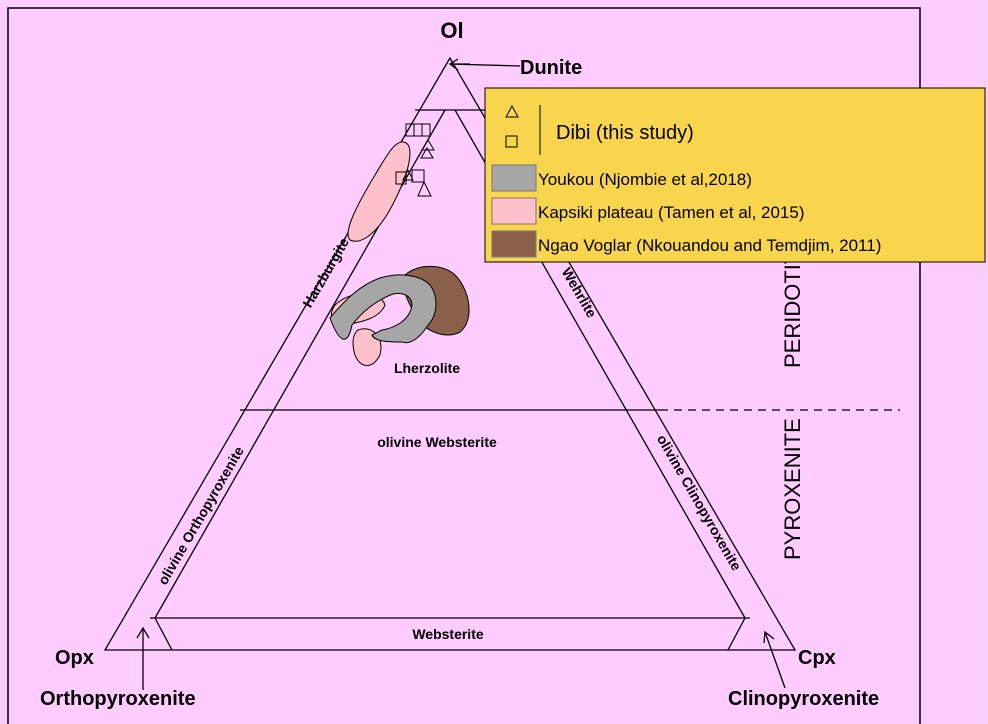 This screenshot has width=988, height=724. I want to click on corner-field-label: Orthopyroxenite, so click(118, 699).